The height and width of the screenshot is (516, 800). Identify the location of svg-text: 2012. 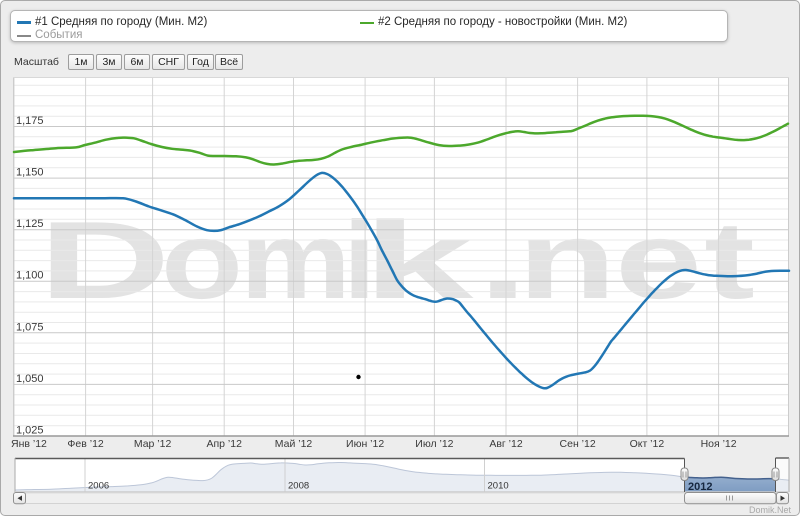
(700, 487).